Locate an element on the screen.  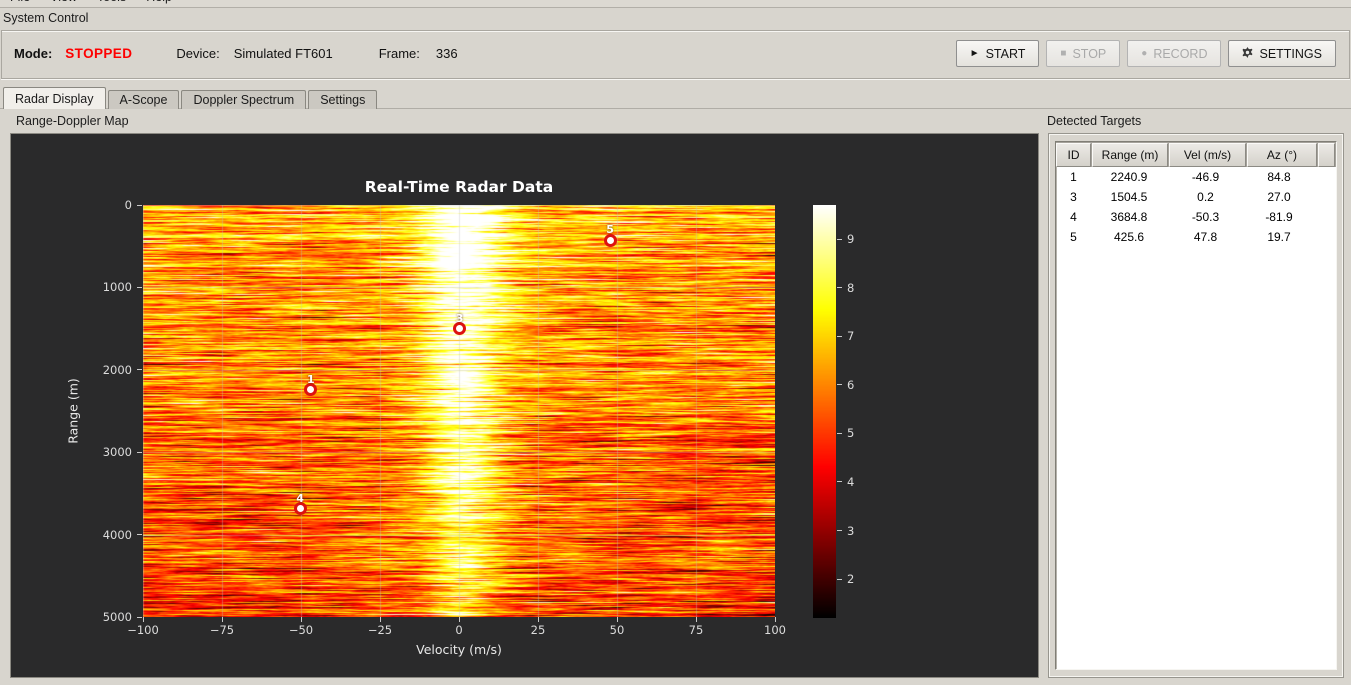
x-tick-label: −25 is located at coordinates (380, 630).